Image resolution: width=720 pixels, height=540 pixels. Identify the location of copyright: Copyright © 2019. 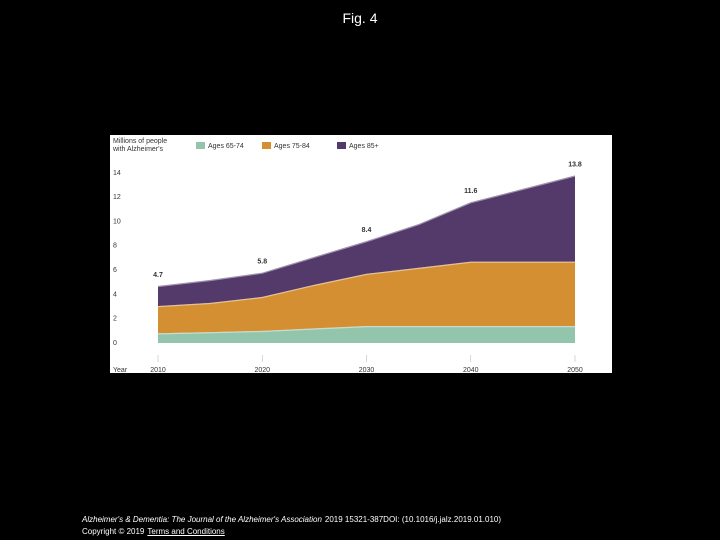
(113, 531).